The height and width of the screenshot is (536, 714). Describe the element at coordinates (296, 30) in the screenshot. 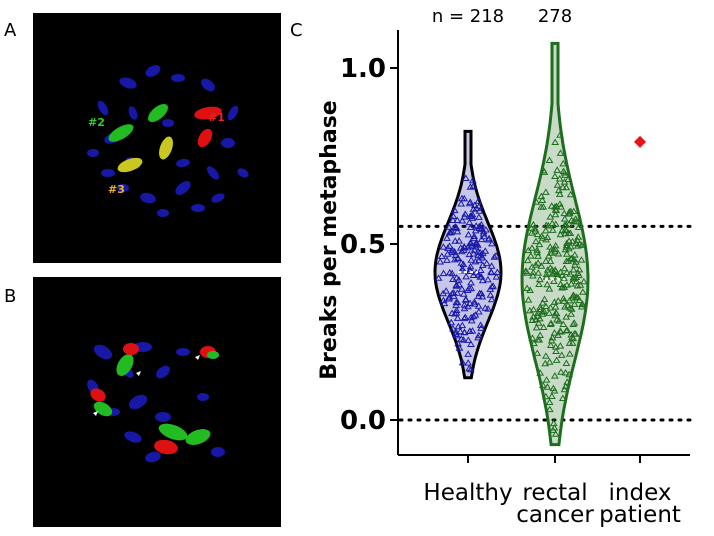

I see `panel-c-letter: C` at that location.